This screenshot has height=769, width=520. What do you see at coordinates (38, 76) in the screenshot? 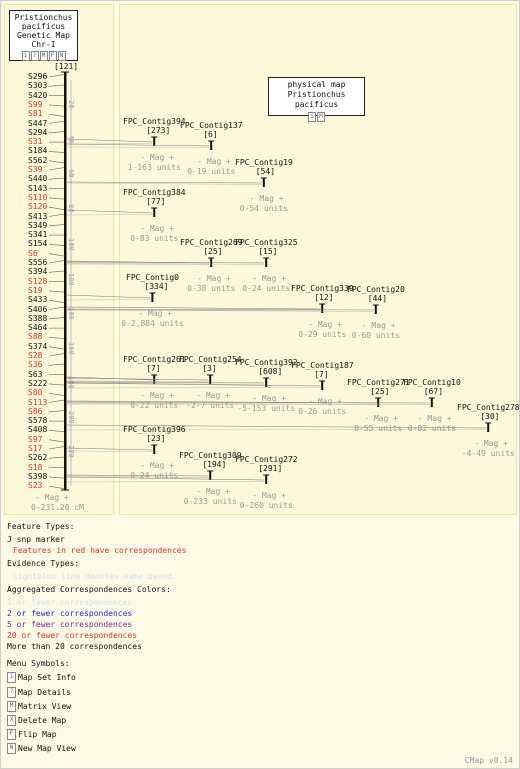
I see `marker-label: S296` at bounding box center [38, 76].